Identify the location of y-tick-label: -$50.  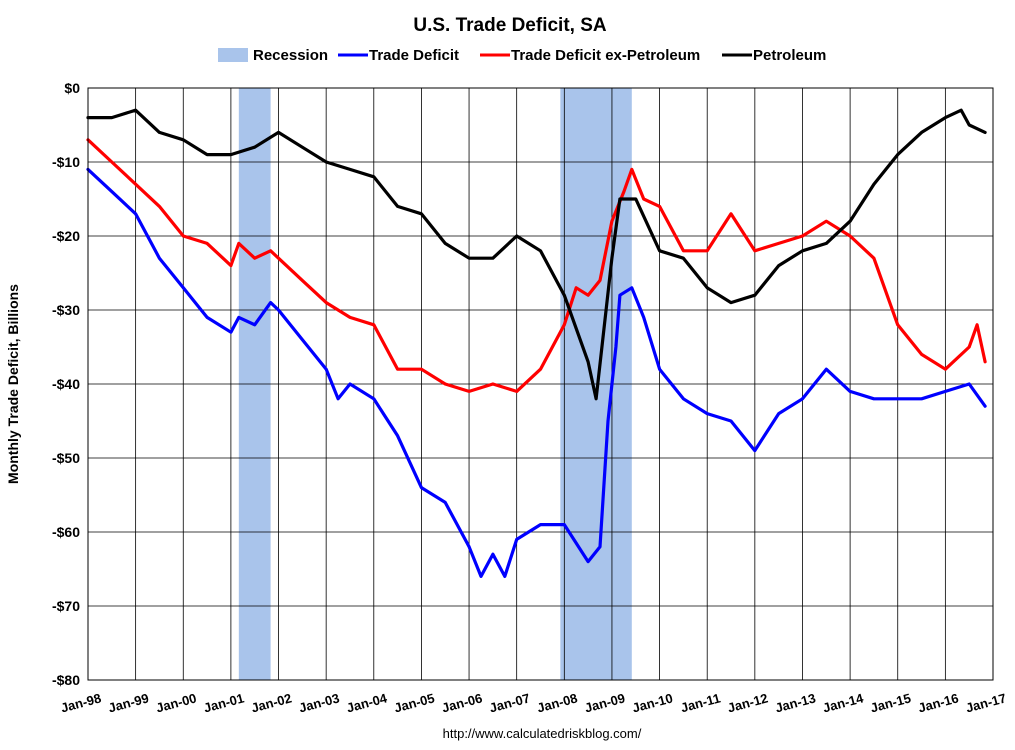
(66, 458).